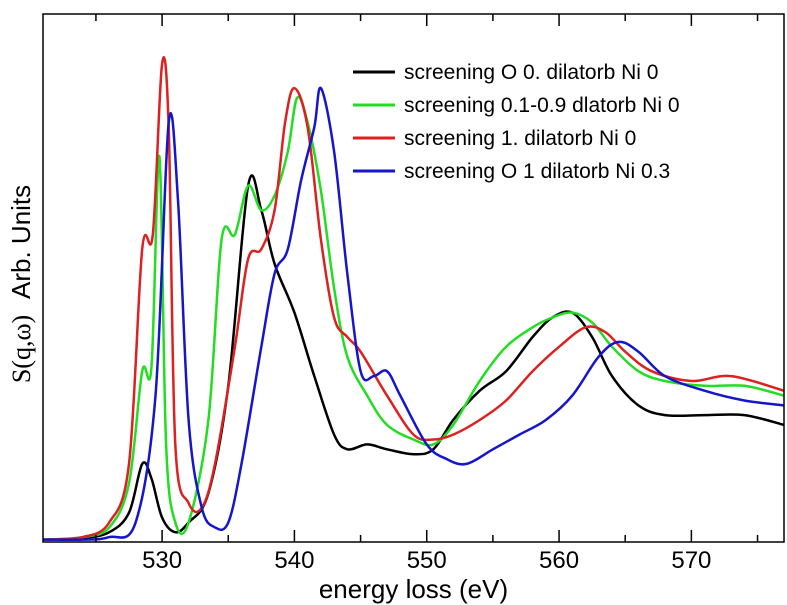 Image resolution: width=787 pixels, height=605 pixels. Describe the element at coordinates (21, 242) in the screenshot. I see `y-axis-label-units: Arb. Units` at that location.